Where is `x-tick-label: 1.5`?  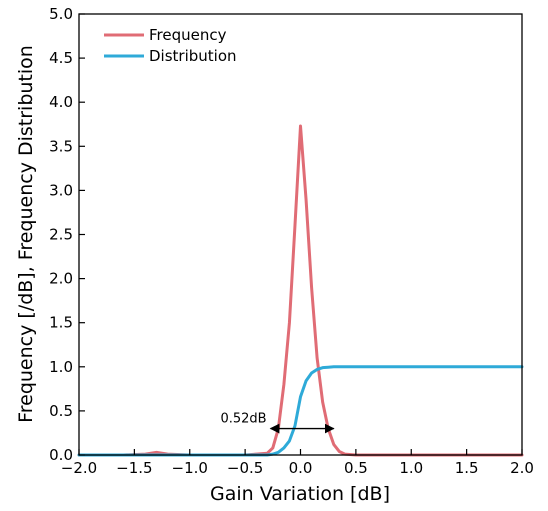
x-tick-label: 1.5 is located at coordinates (467, 468).